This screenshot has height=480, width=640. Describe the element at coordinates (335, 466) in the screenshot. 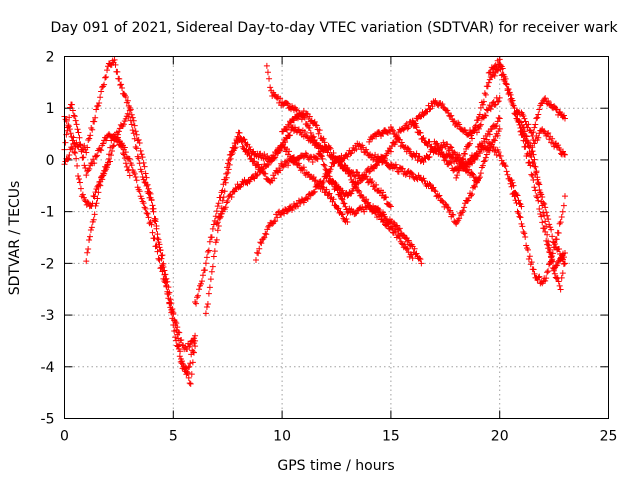

I see `x-axis-label: GPS time / hours` at that location.